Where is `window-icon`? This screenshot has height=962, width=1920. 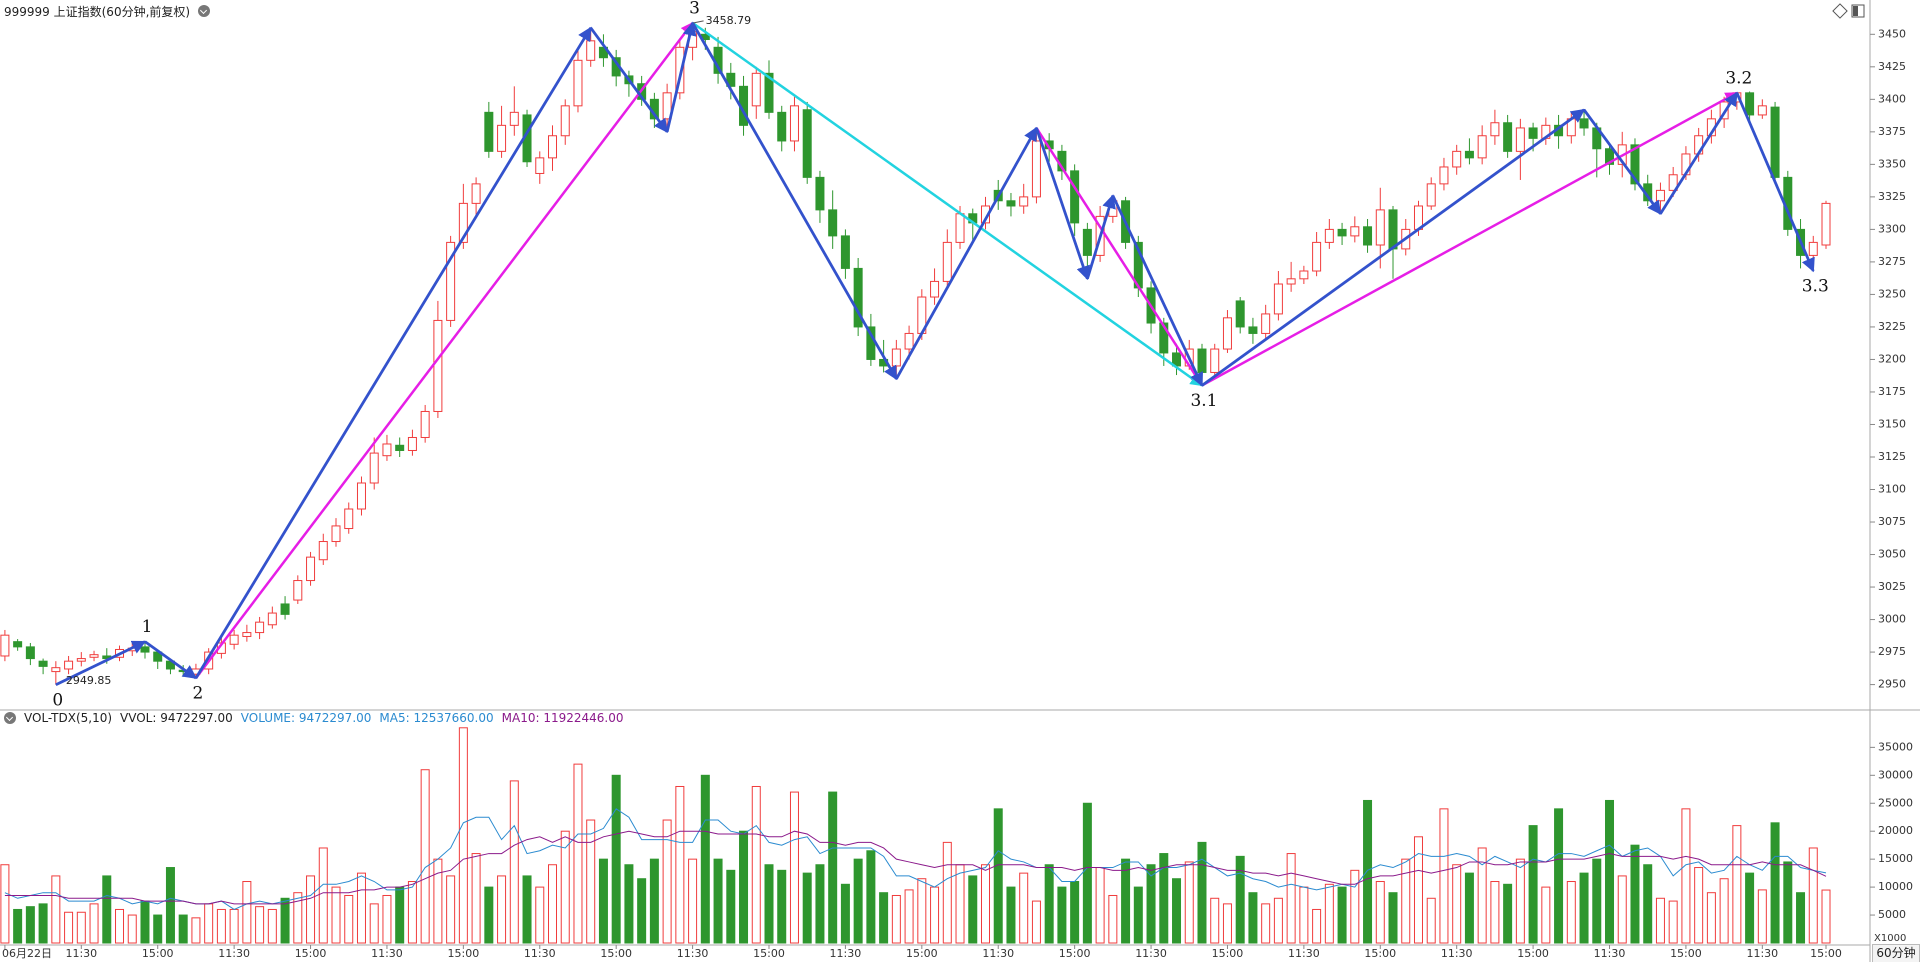 window-icon is located at coordinates (1858, 11).